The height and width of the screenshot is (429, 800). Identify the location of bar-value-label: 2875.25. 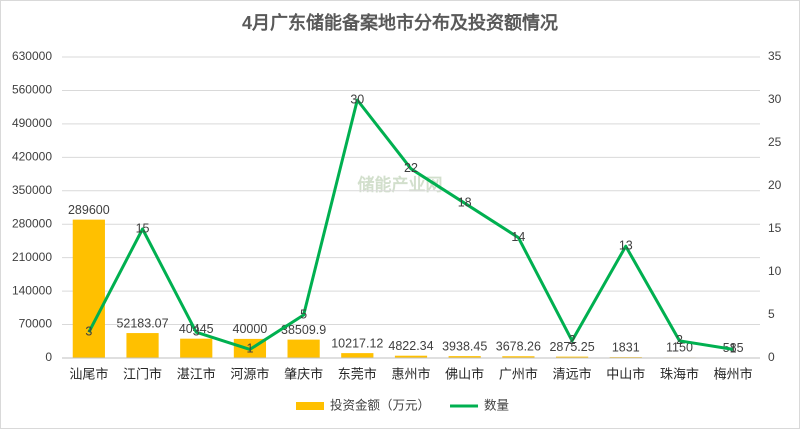
(571, 347).